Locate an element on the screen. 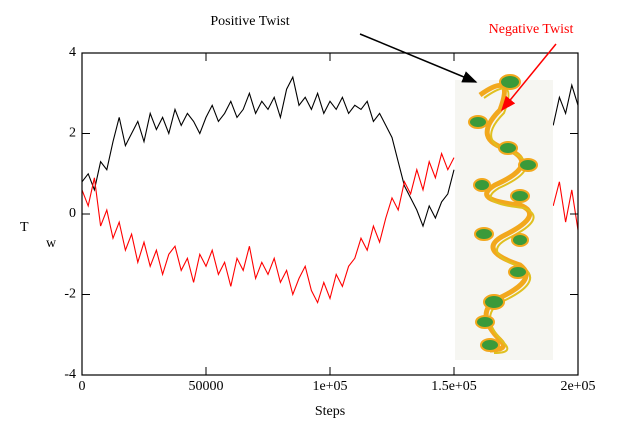 The image size is (624, 433). x-tick-label: 2e+05 is located at coordinates (577, 386).